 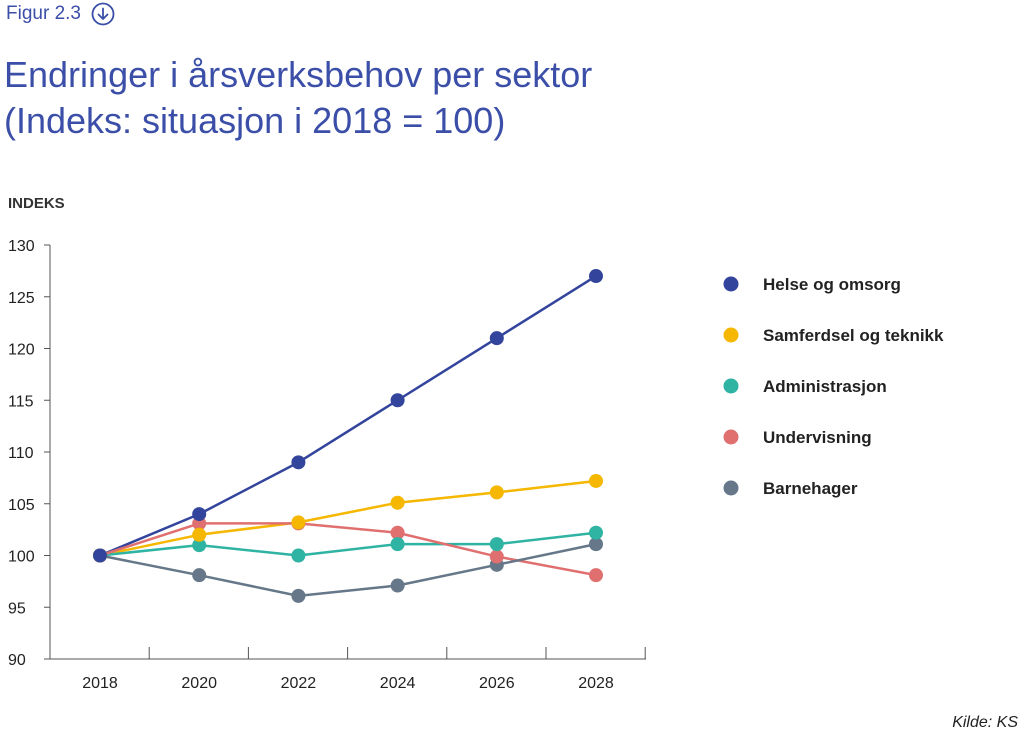 What do you see at coordinates (853, 335) in the screenshot?
I see `legend-label-samferdsel-og-teknikk: Samferdsel og teknikk` at bounding box center [853, 335].